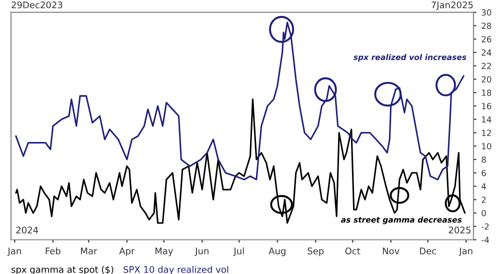 The width and height of the screenshot is (500, 274). I want to click on x-tick-label: May, so click(164, 252).